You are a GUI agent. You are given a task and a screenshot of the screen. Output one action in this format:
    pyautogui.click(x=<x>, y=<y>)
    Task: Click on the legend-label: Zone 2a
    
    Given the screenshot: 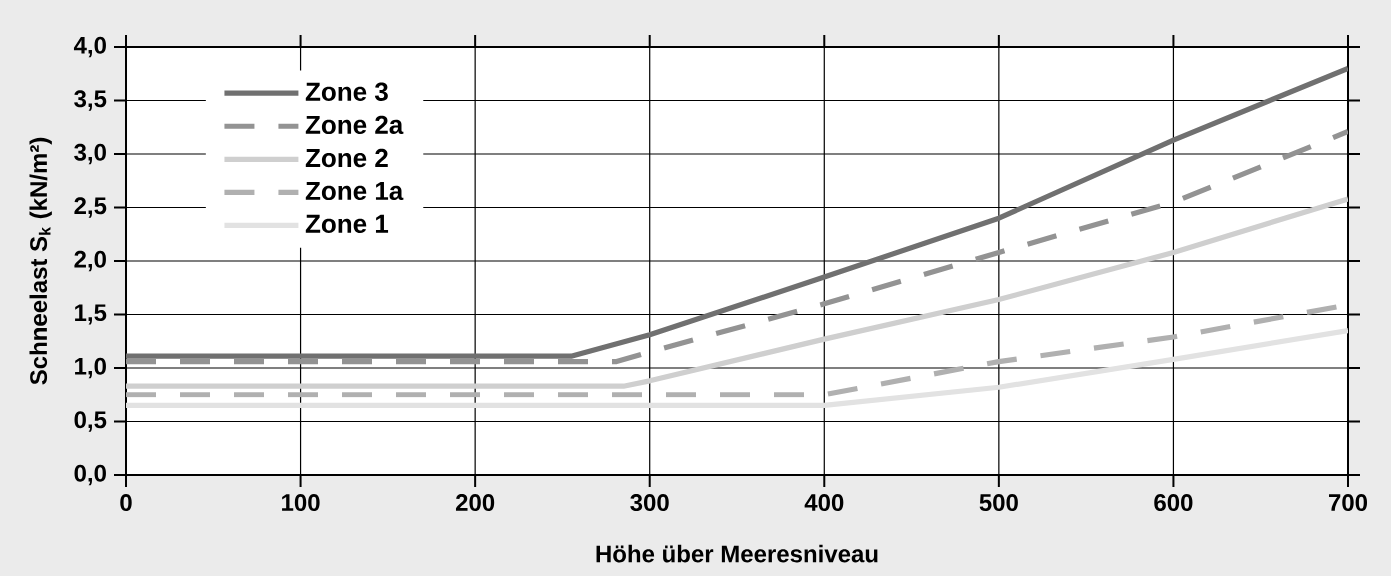 What is the action you would take?
    pyautogui.click(x=354, y=125)
    